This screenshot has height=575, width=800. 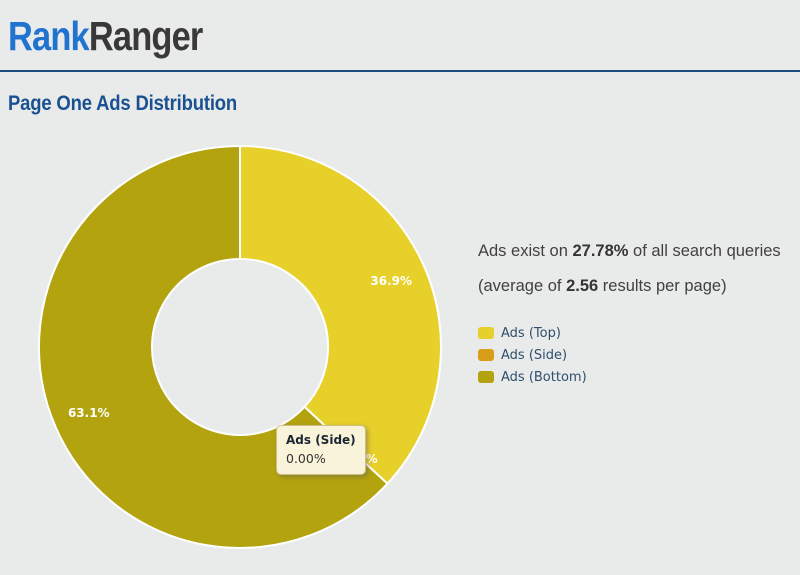 What do you see at coordinates (391, 281) in the screenshot?
I see `pie-label-ads-top: 36.9%` at bounding box center [391, 281].